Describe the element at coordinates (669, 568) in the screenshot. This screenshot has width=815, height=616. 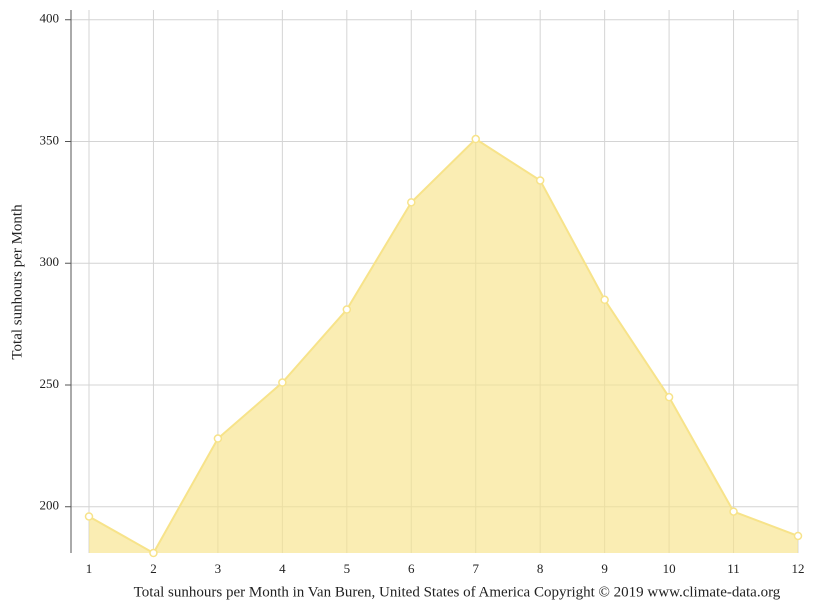
I see `x-tick-label: 10` at that location.